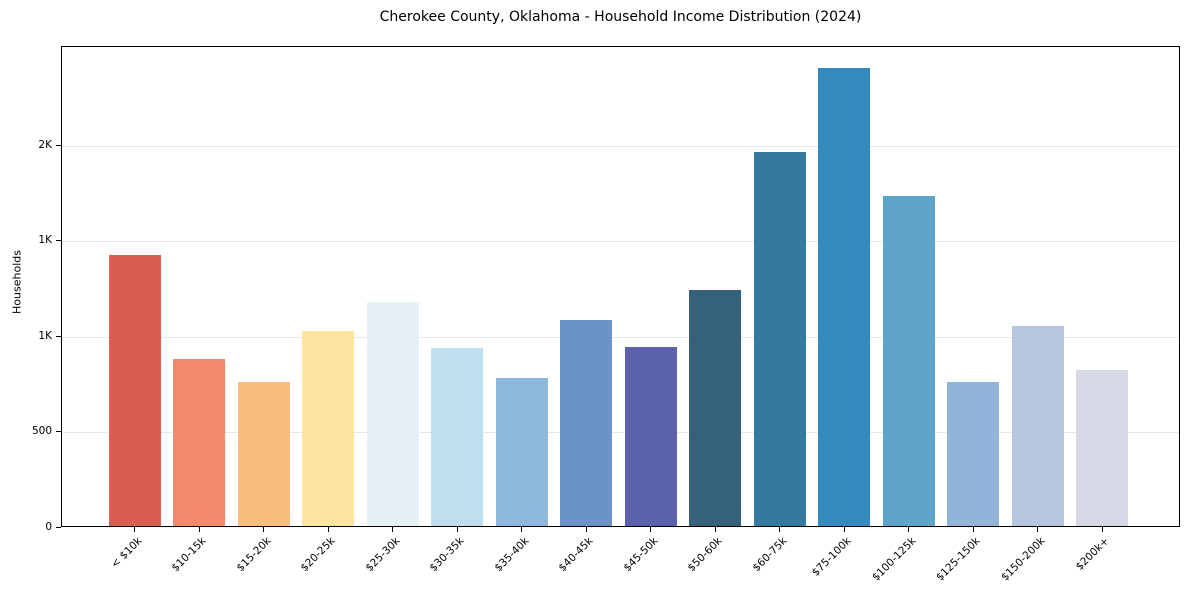  I want to click on x-tick-label: $10-15k, so click(206, 554).